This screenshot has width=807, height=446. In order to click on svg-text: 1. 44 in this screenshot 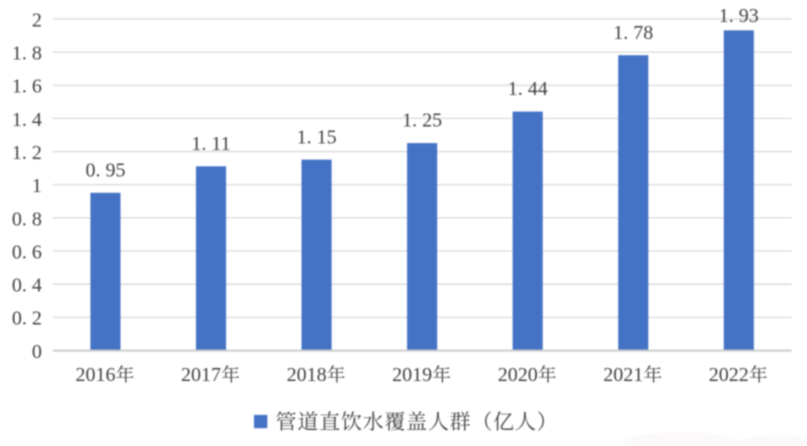, I will do `click(528, 89)`.